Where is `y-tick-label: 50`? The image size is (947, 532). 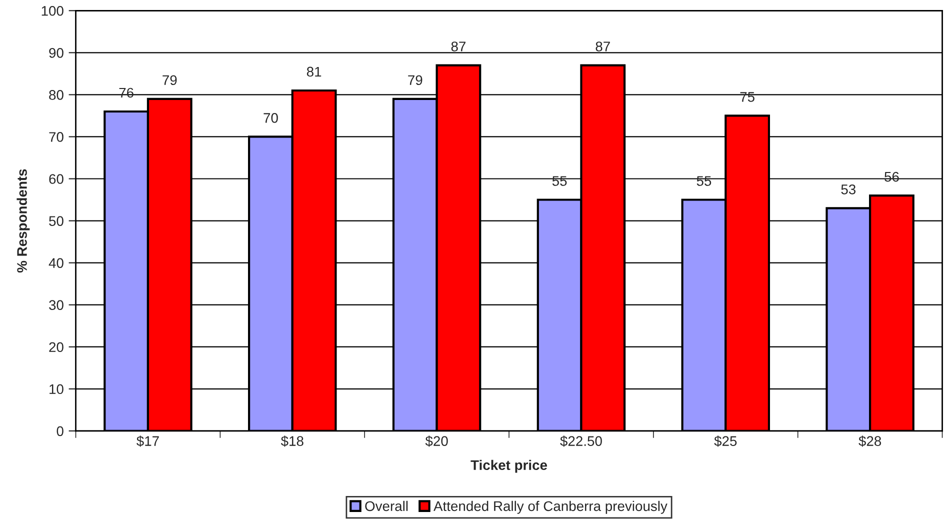 y-tick-label: 50 is located at coordinates (56, 221).